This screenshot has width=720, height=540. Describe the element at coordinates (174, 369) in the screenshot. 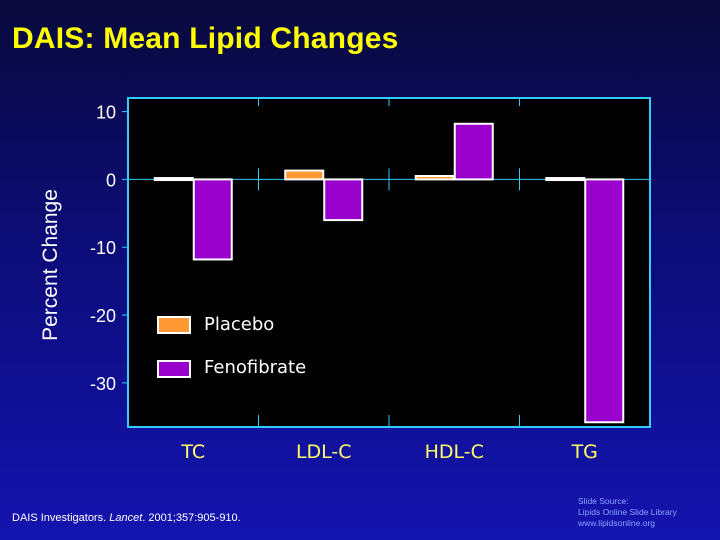

I see `legend-swatch-fenofibrate` at that location.